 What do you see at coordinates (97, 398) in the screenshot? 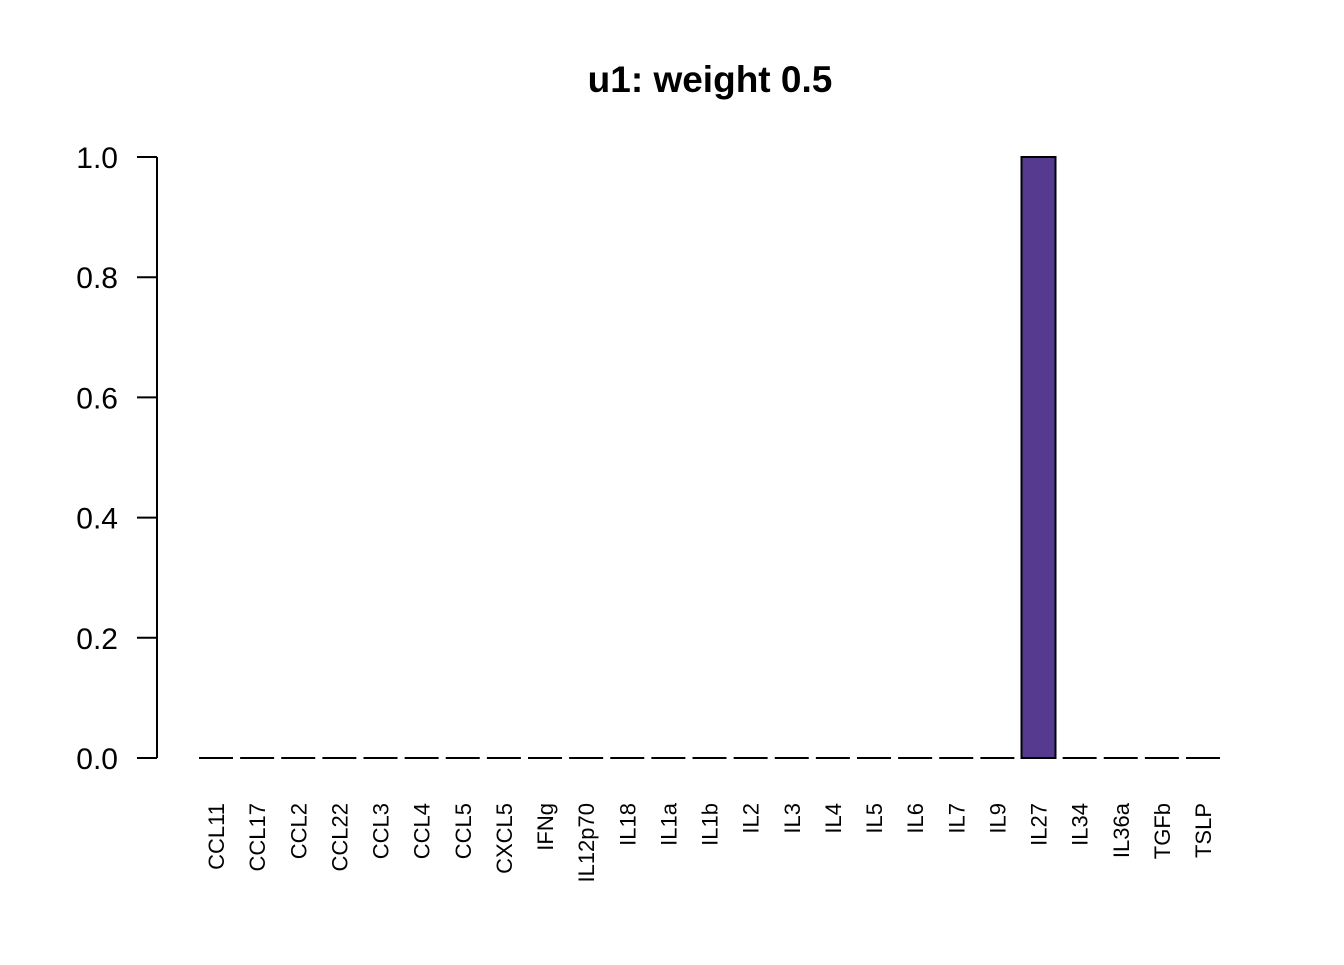
I see `y-tick-label: 0.6` at bounding box center [97, 398].